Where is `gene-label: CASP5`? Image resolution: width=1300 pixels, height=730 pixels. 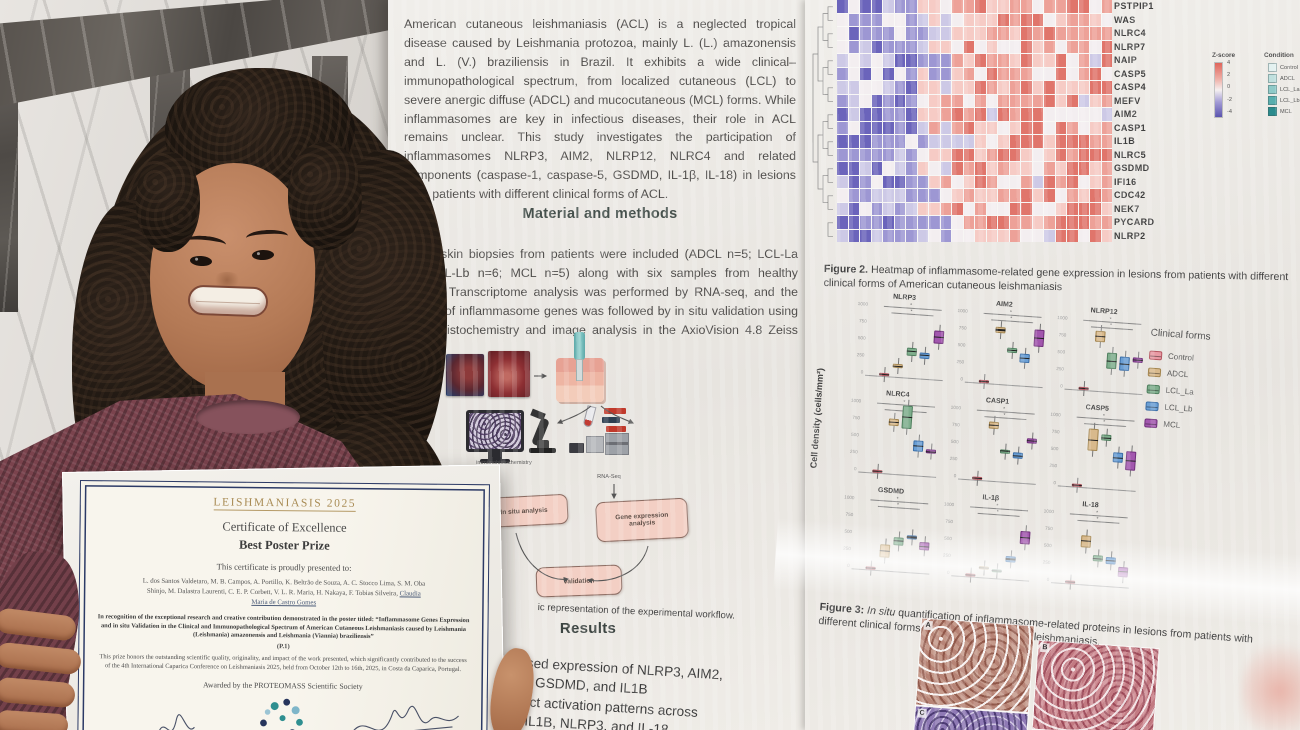
gene-label: CASP5 is located at coordinates (1130, 73).